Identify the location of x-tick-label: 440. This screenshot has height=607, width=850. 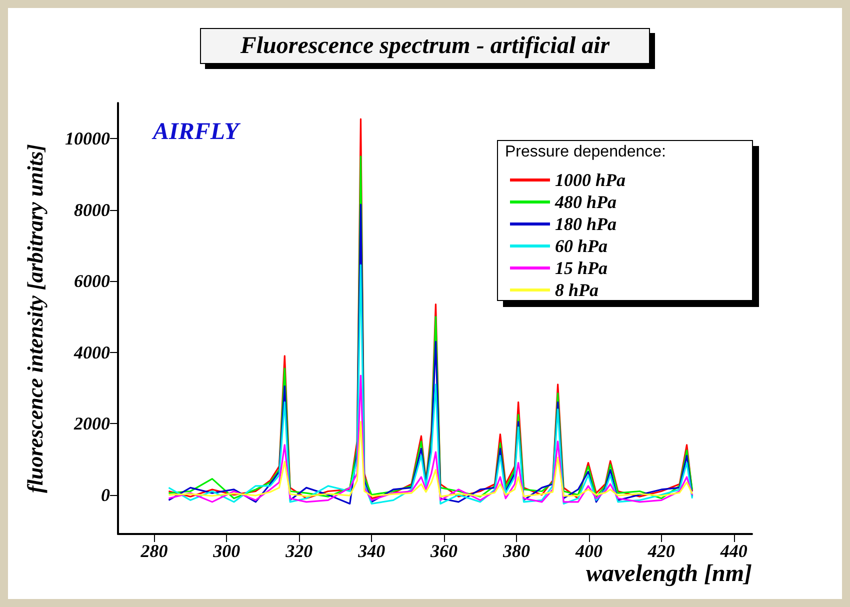
(733, 551).